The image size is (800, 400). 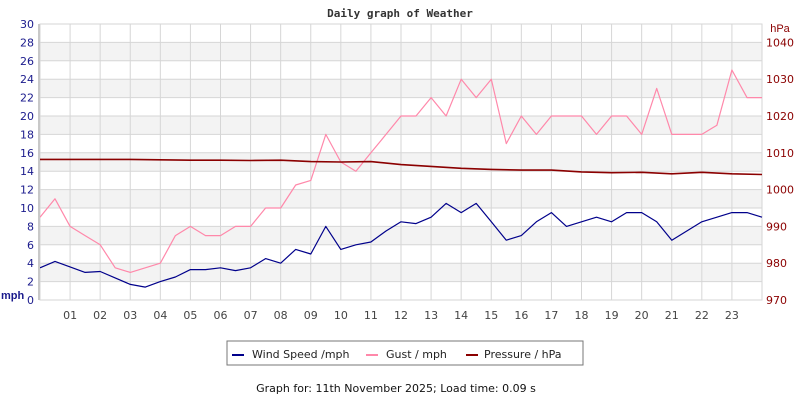 I want to click on x-tick-label: 08, so click(x=281, y=315).